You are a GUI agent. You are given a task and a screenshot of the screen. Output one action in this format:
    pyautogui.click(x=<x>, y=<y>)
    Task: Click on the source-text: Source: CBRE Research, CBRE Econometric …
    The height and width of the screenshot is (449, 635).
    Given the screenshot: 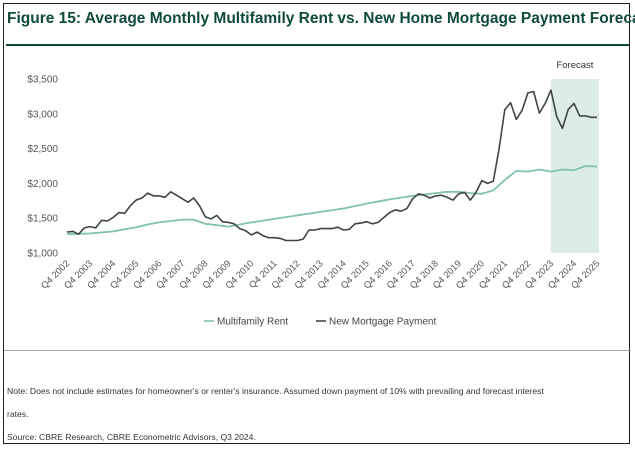 What is the action you would take?
    pyautogui.click(x=131, y=437)
    